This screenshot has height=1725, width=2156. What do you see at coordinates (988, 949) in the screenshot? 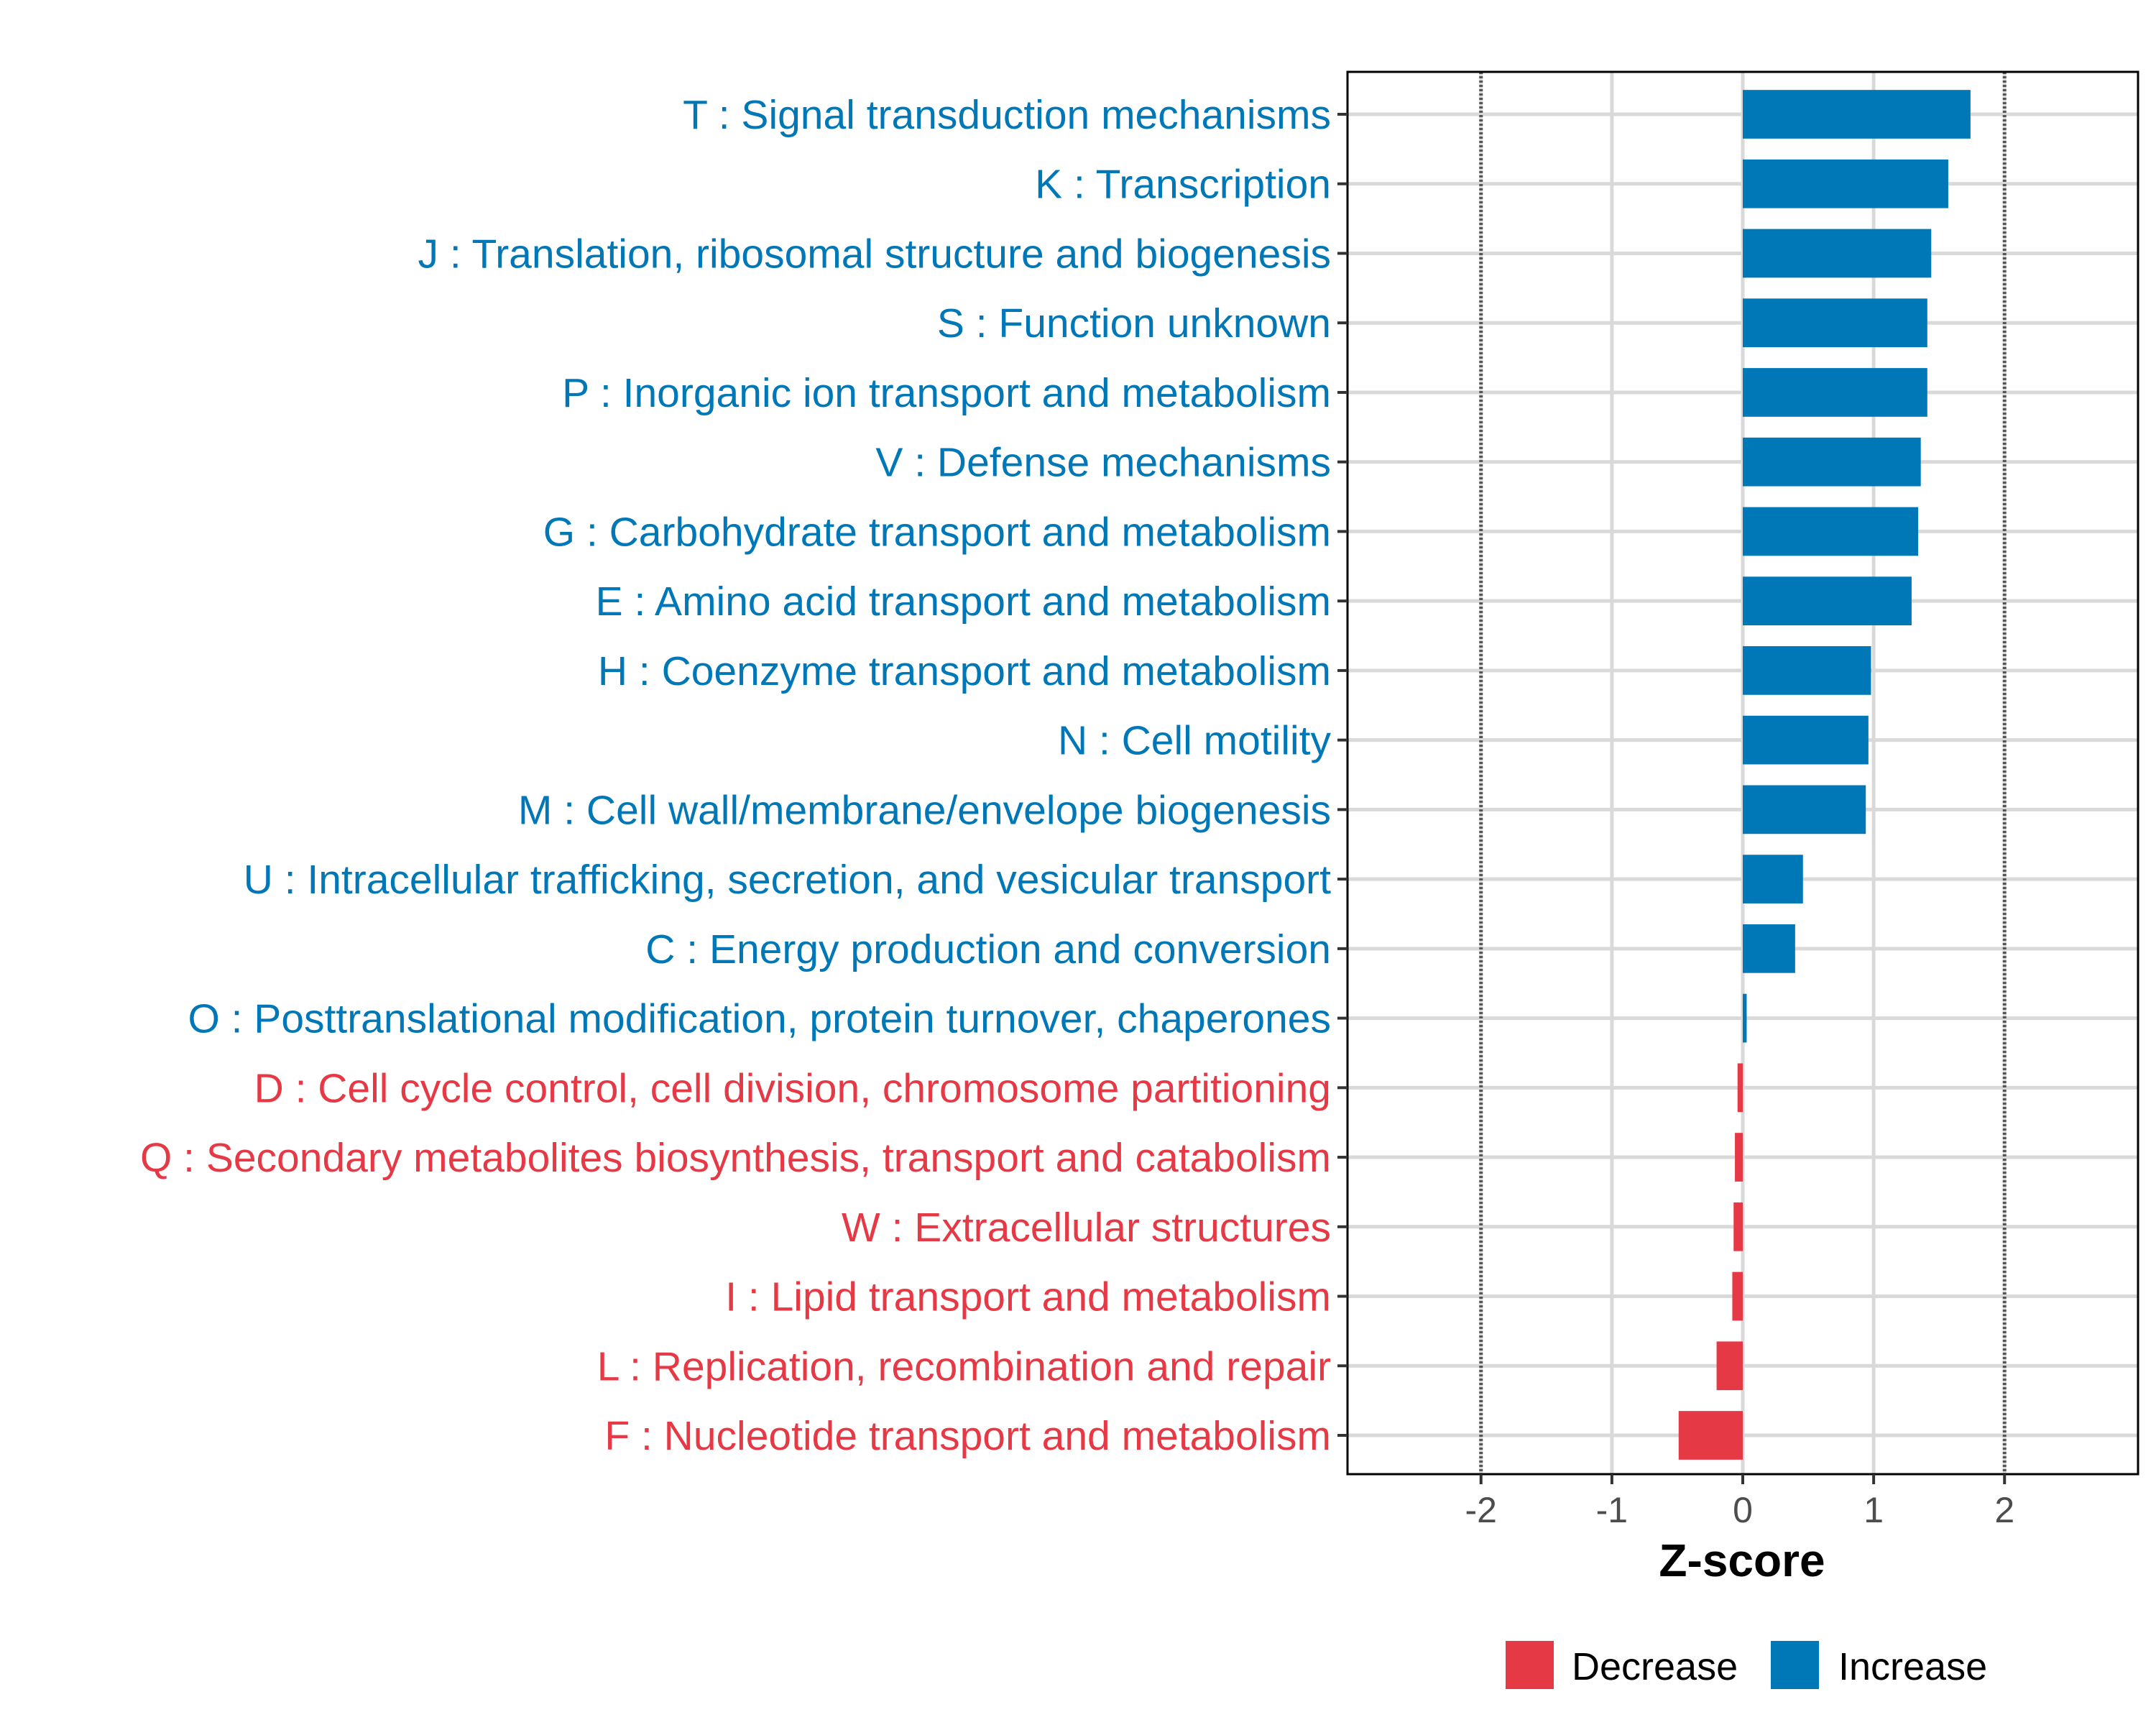
I see `category-label: C : Energy production and conversion` at bounding box center [988, 949].